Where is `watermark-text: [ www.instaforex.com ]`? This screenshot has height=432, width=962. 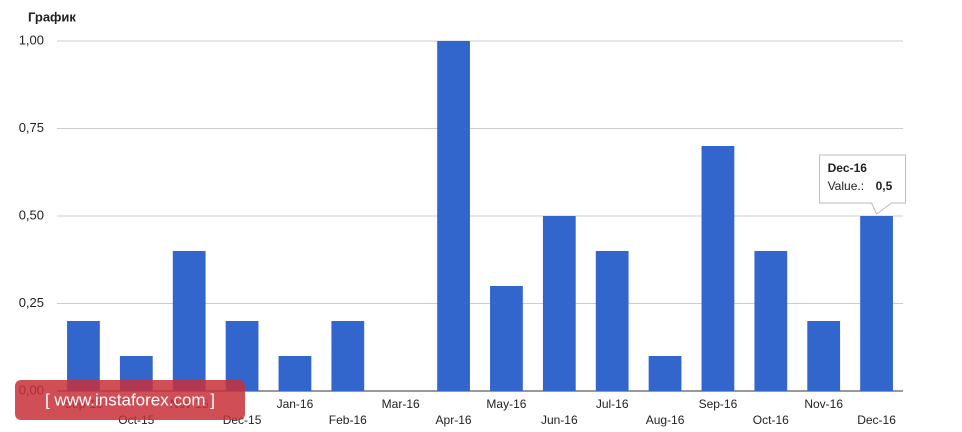 watermark-text: [ www.instaforex.com ] is located at coordinates (130, 399).